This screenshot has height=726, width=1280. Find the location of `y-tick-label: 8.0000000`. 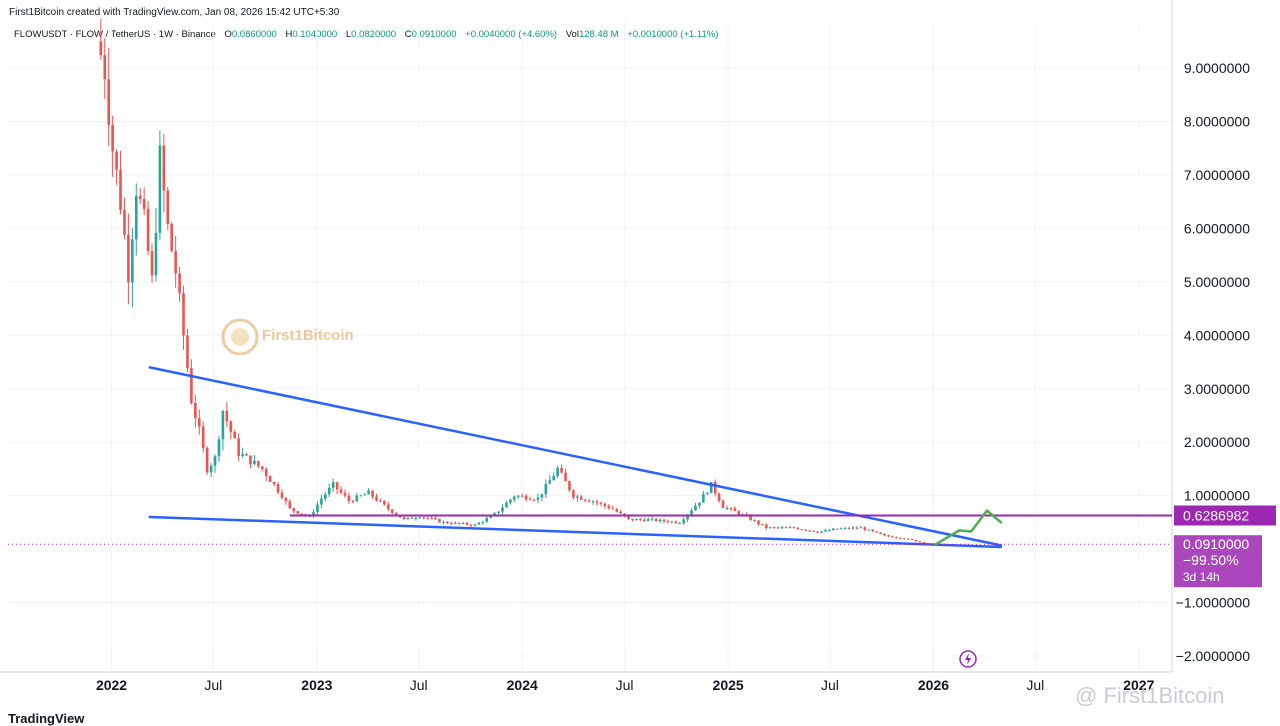

y-tick-label: 8.0000000 is located at coordinates (1217, 122).